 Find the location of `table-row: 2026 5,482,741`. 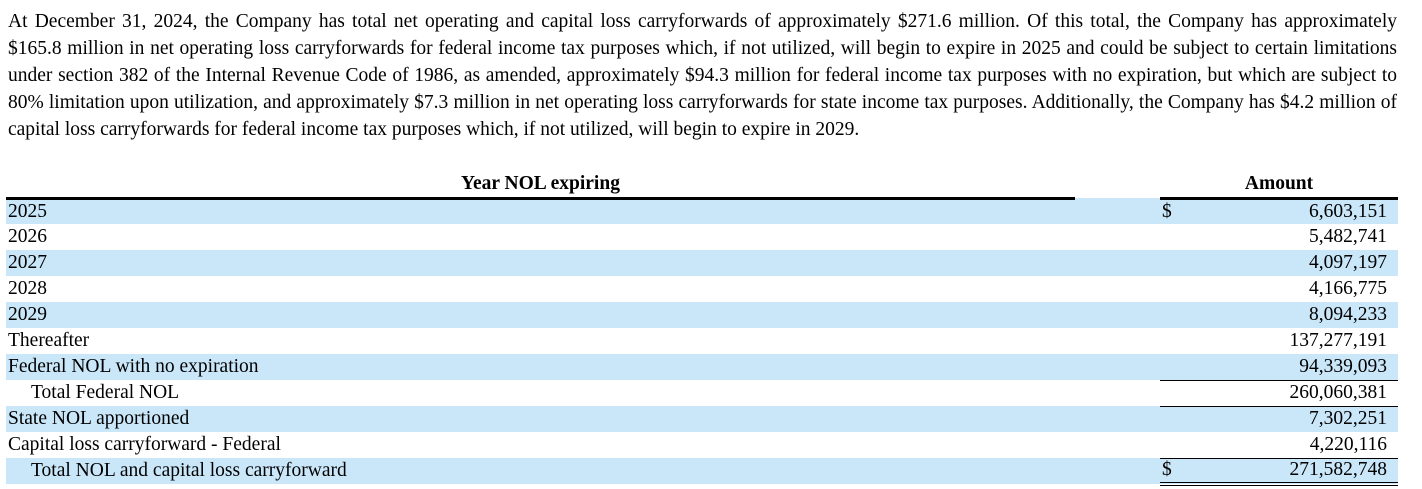

table-row: 2026 5,482,741 is located at coordinates (702, 237).